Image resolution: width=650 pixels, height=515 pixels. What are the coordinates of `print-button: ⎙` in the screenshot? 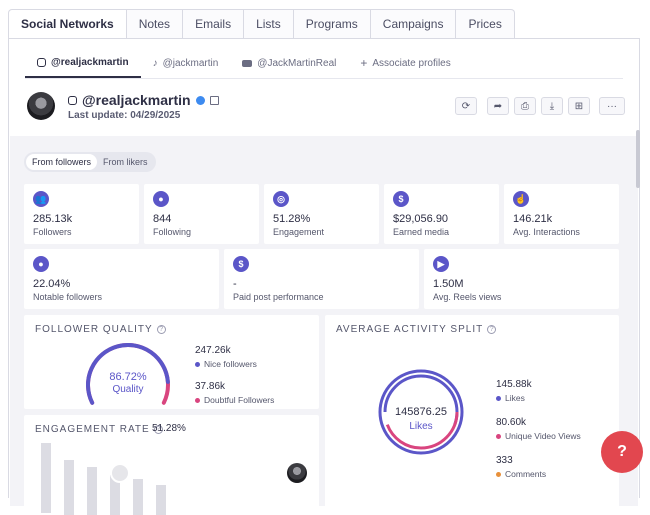 It's located at (525, 106).